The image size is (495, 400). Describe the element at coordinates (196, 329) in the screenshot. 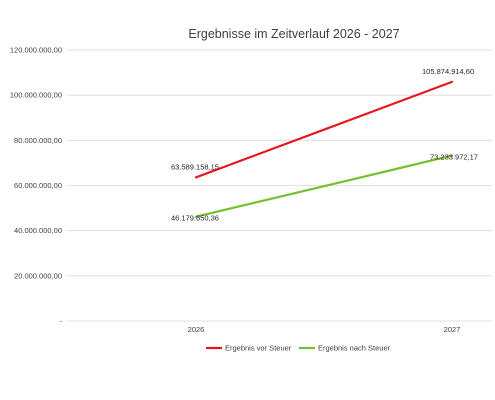

I see `x-tick-label: 2026` at that location.